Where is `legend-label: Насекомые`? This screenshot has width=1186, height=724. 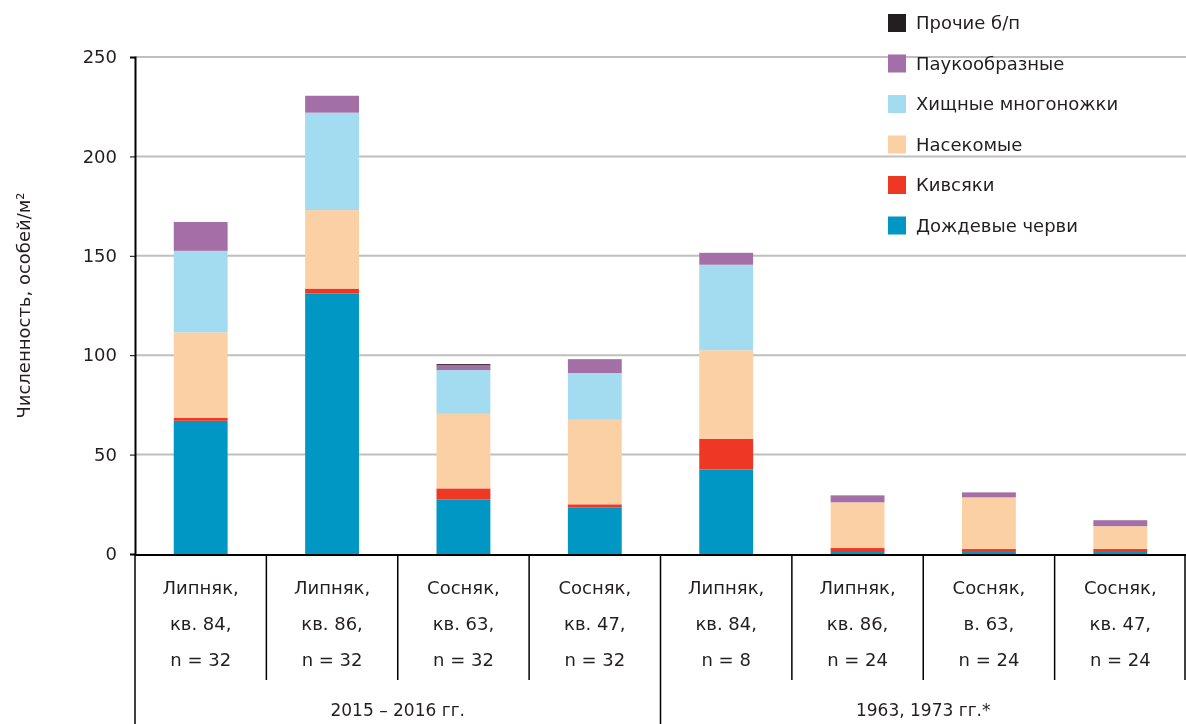 legend-label: Насекомые is located at coordinates (969, 144).